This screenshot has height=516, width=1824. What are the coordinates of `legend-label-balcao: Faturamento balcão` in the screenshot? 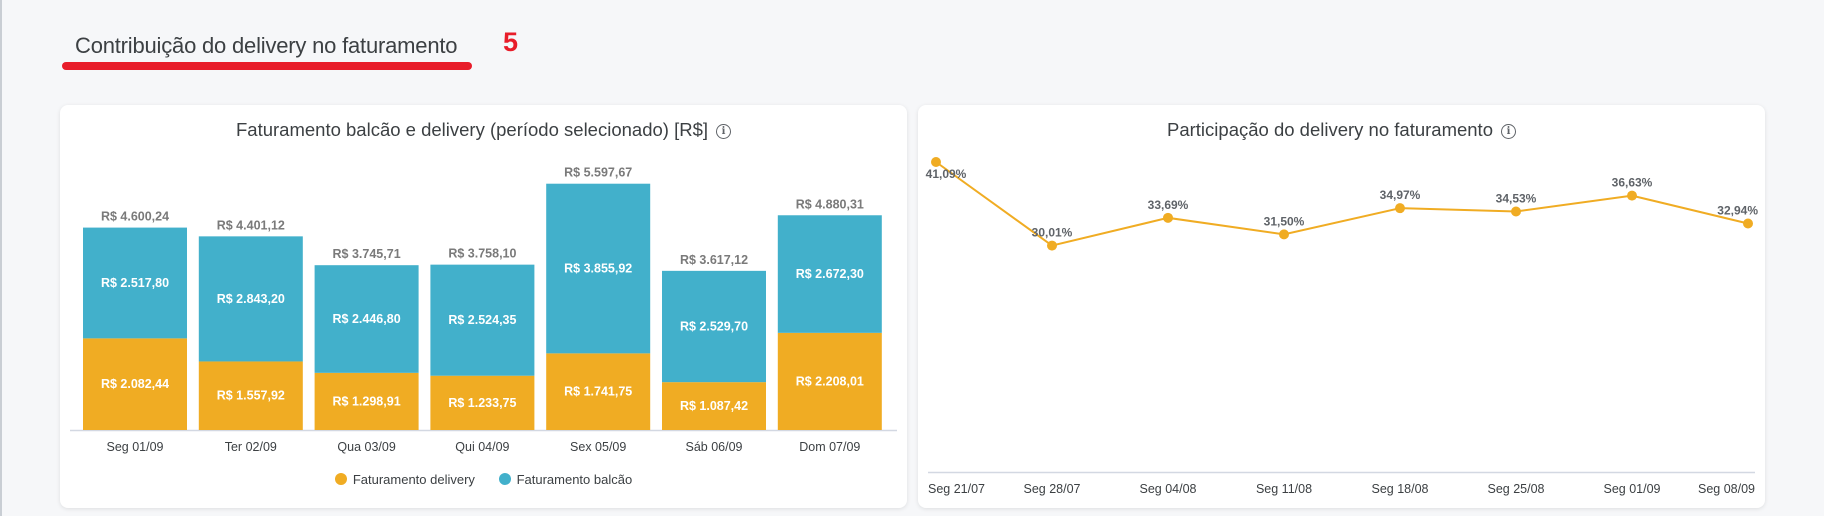 It's located at (574, 479).